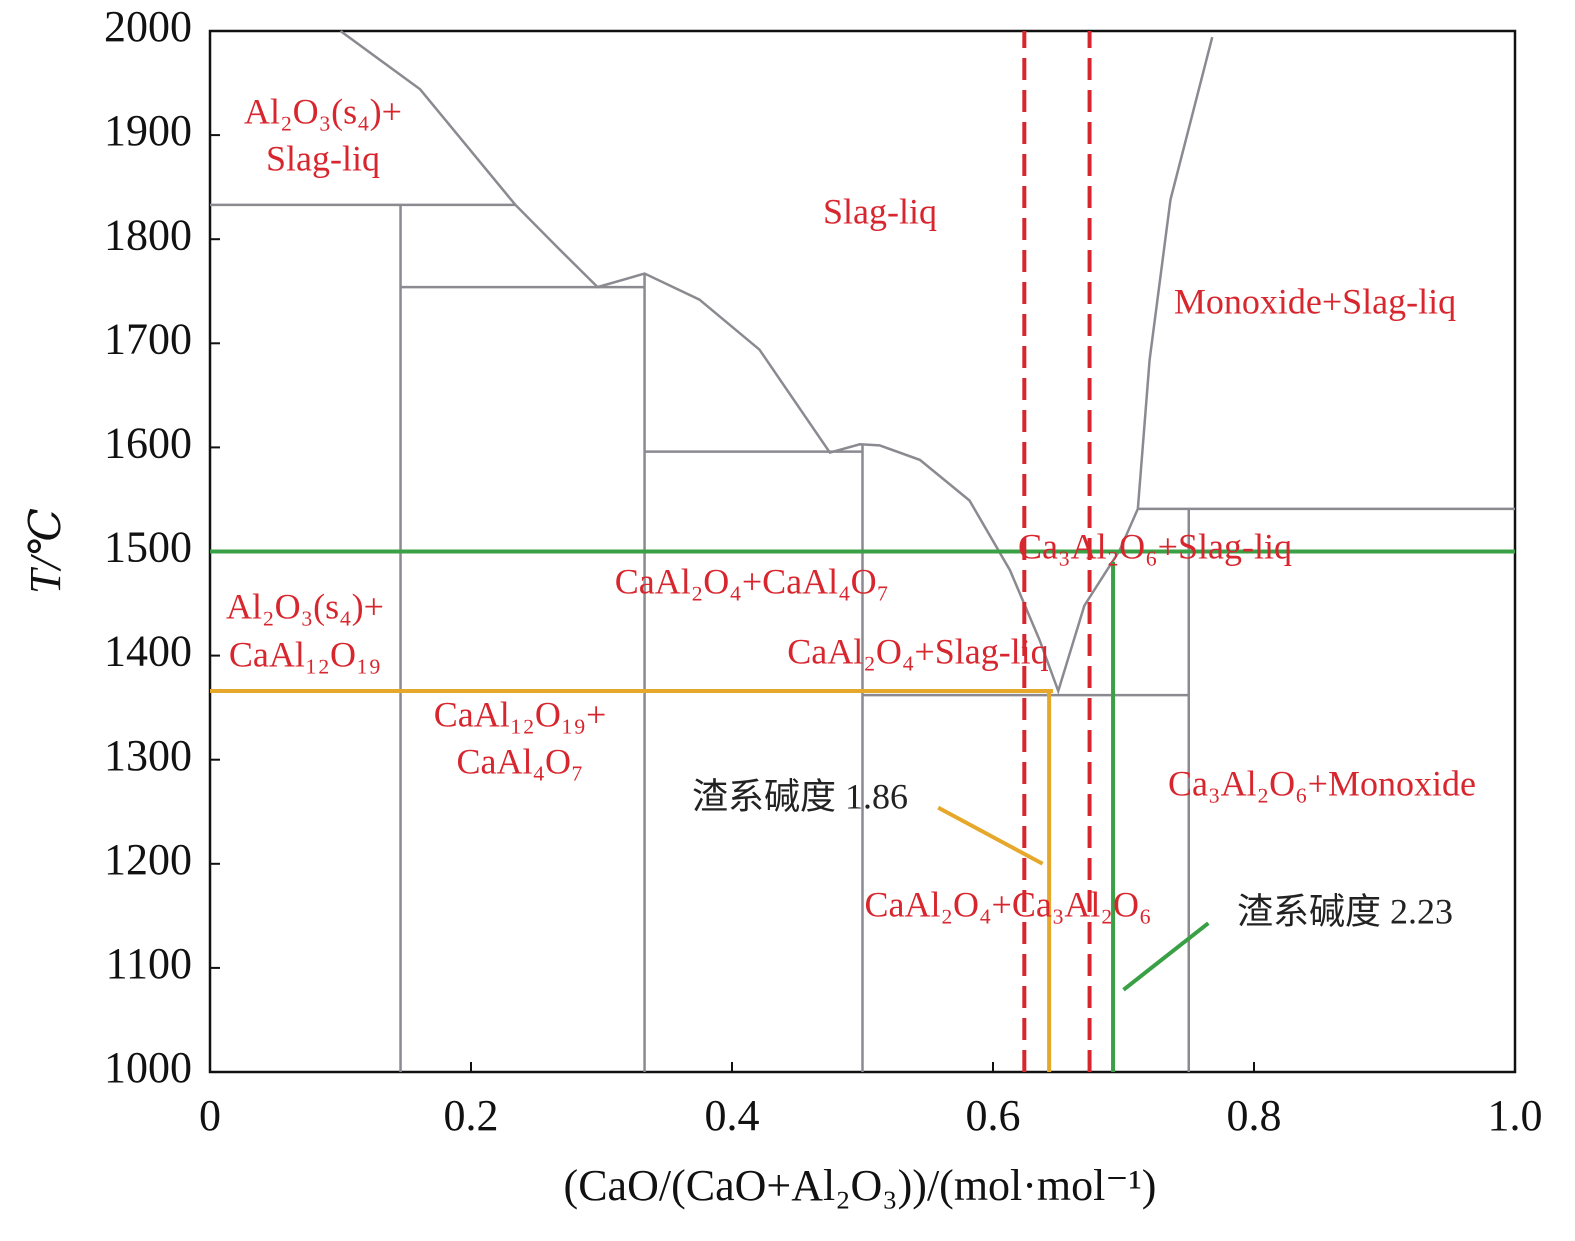  What do you see at coordinates (1254, 1115) in the screenshot?
I see `x-tick-label: 0.8` at bounding box center [1254, 1115].